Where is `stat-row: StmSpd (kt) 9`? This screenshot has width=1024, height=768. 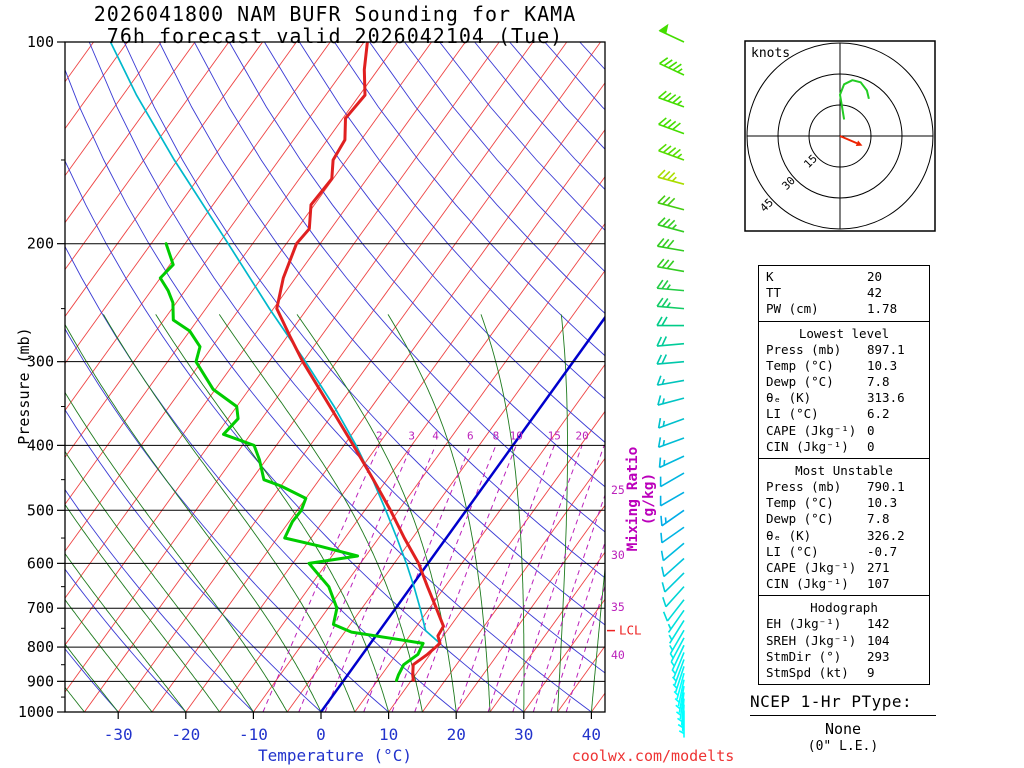 stat-row: StmSpd (kt) 9 is located at coordinates (844, 673).